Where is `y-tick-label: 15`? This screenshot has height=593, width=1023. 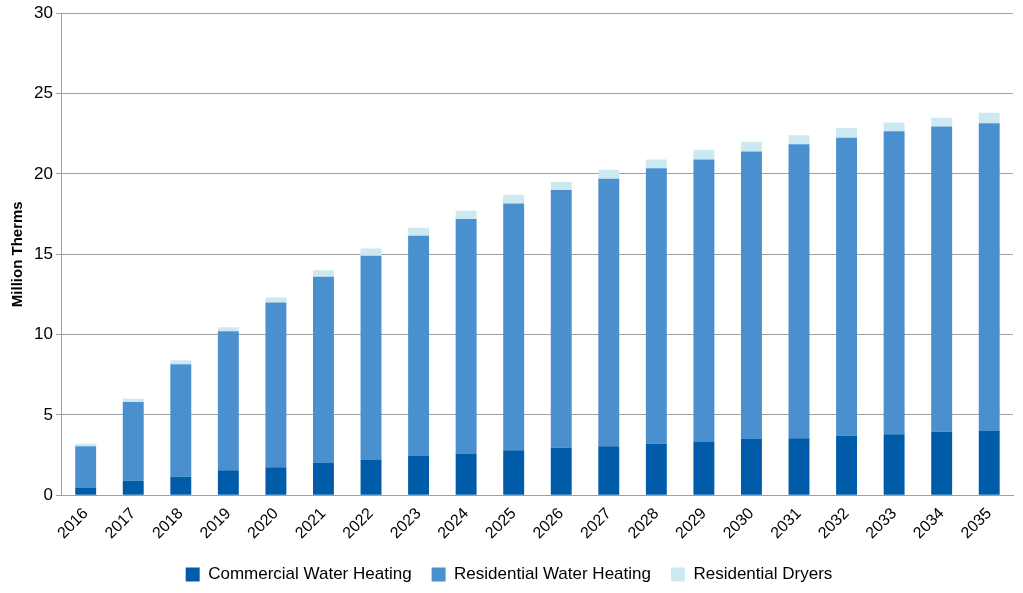
y-tick-label: 15 is located at coordinates (43, 253).